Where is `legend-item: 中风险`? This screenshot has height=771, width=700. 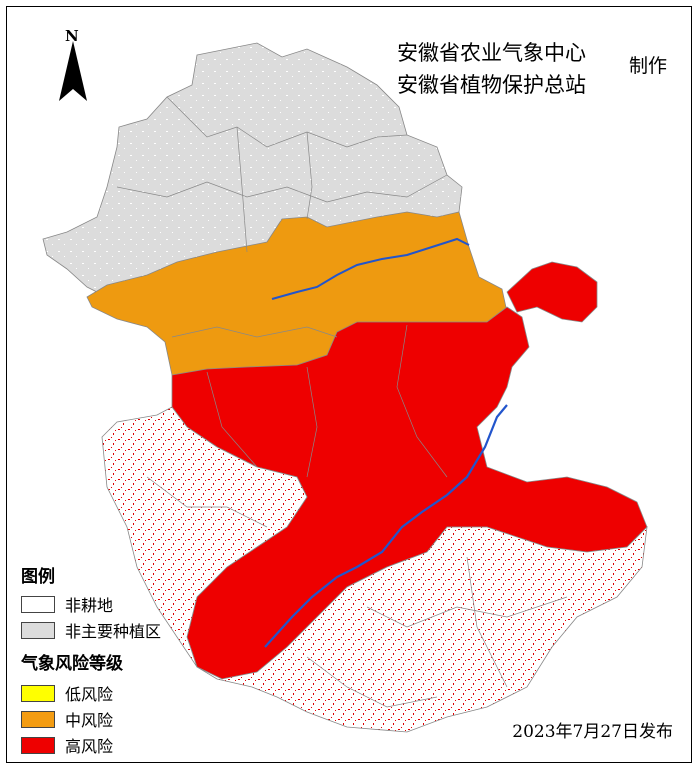 legend-item: 中风险 is located at coordinates (91, 719).